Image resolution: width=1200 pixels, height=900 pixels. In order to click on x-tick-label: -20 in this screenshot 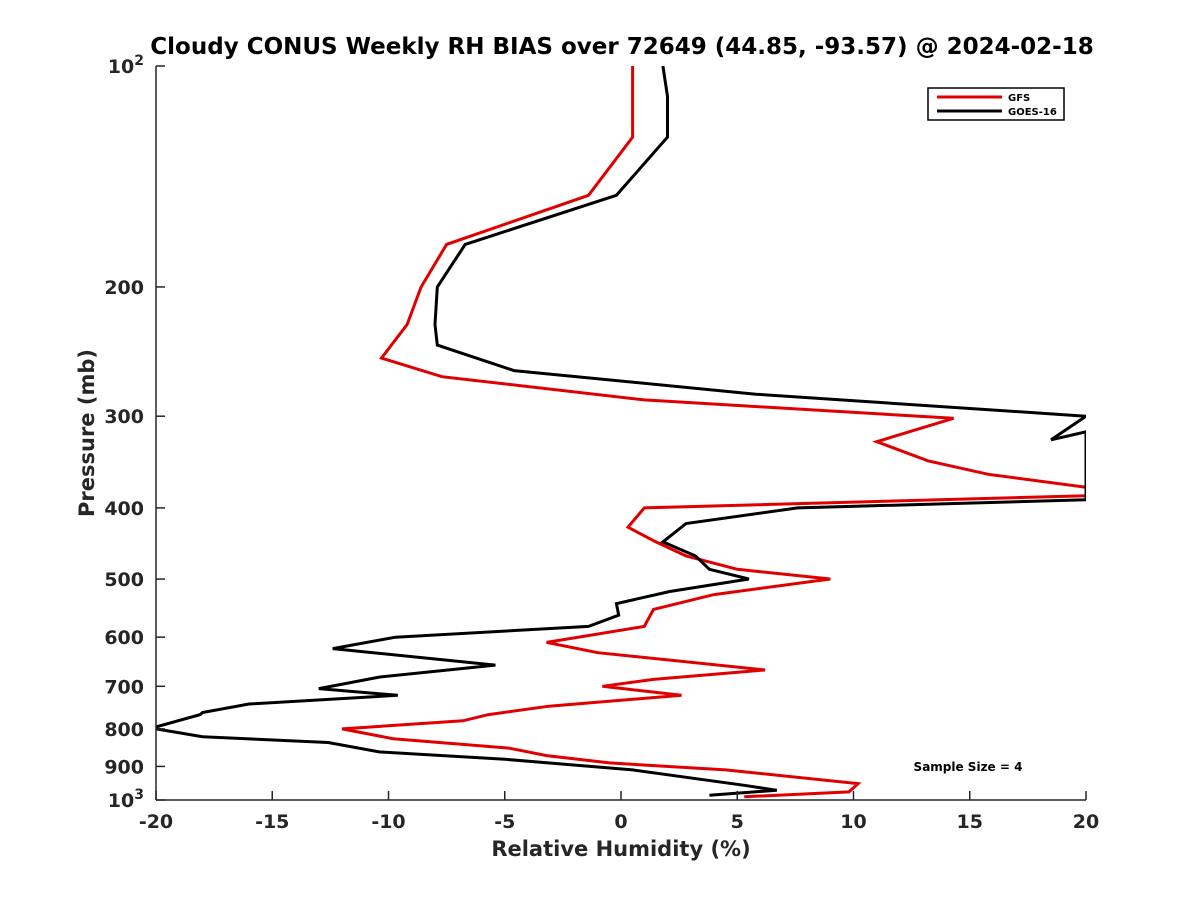, I will do `click(156, 822)`.